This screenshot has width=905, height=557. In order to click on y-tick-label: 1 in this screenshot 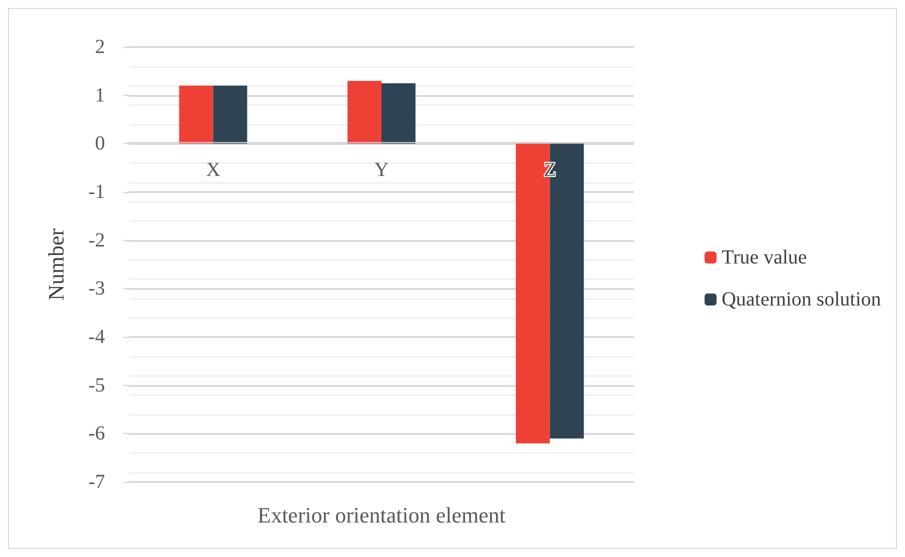, I will do `click(100, 95)`.